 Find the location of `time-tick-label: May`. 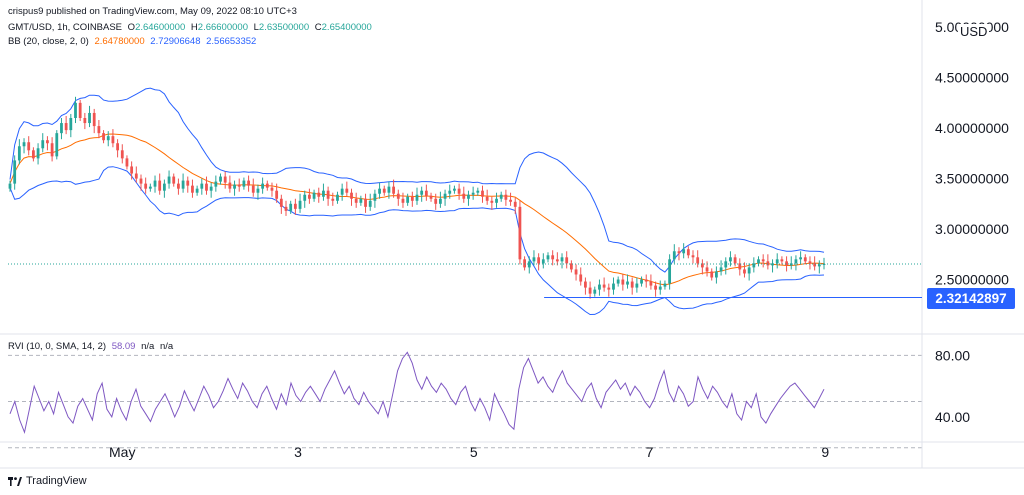

time-tick-label: May is located at coordinates (122, 452).